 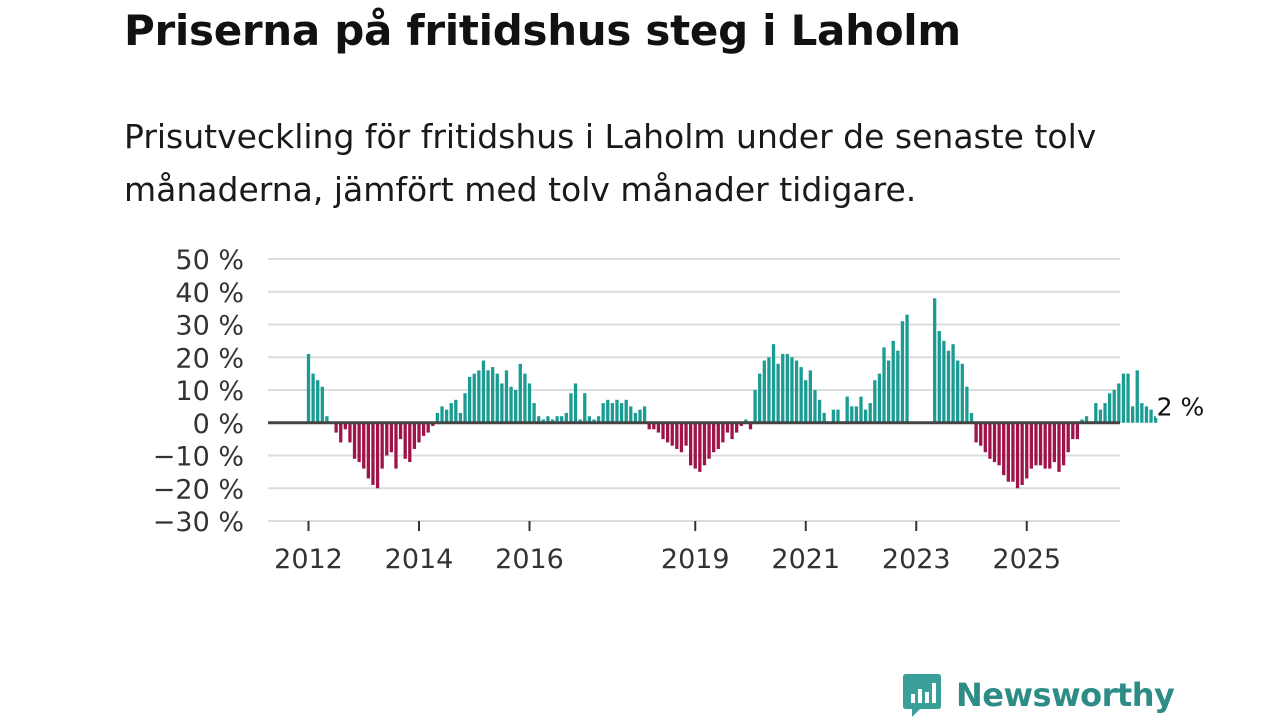 I want to click on latest-value-label: 2 %, so click(x=1181, y=407).